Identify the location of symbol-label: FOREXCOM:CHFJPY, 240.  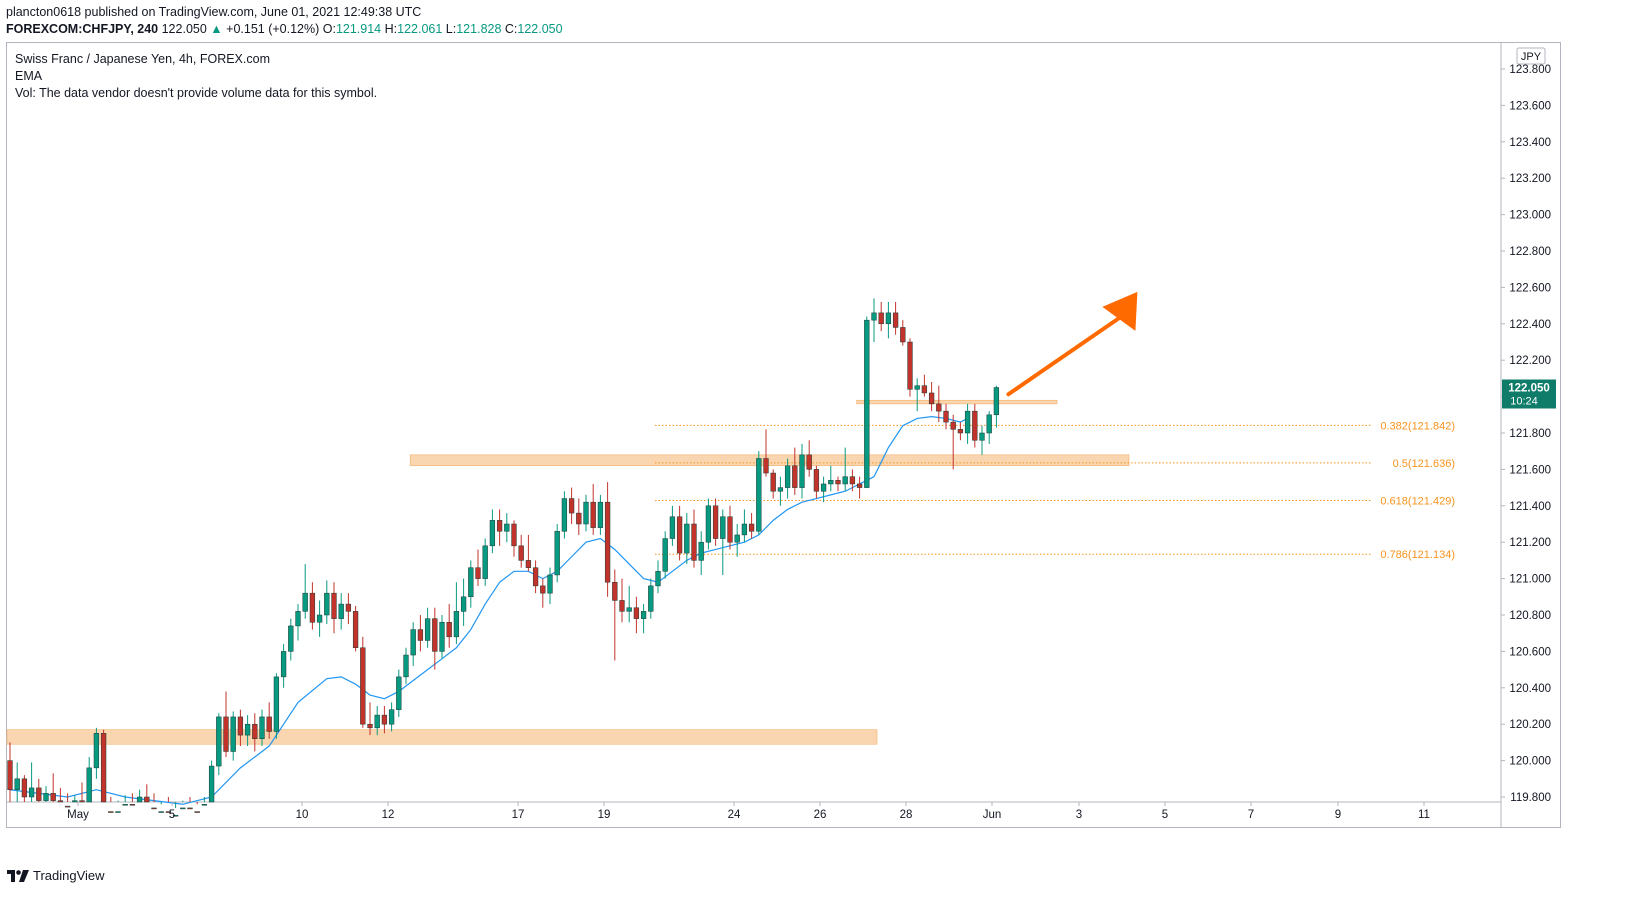
(82, 29).